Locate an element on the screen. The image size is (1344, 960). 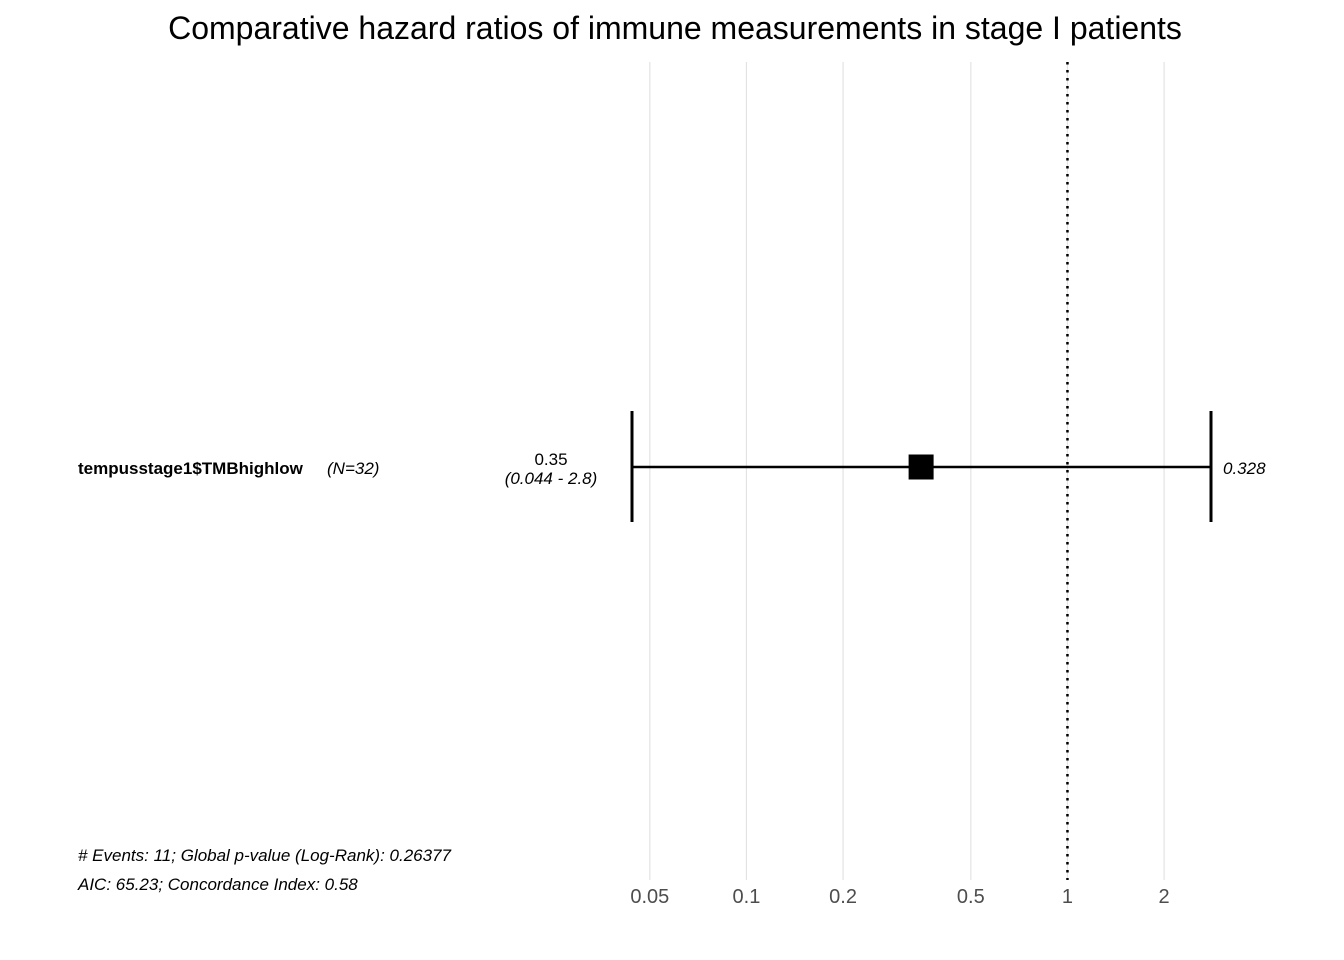
x-tick-label-3: 0.5 is located at coordinates (971, 897).